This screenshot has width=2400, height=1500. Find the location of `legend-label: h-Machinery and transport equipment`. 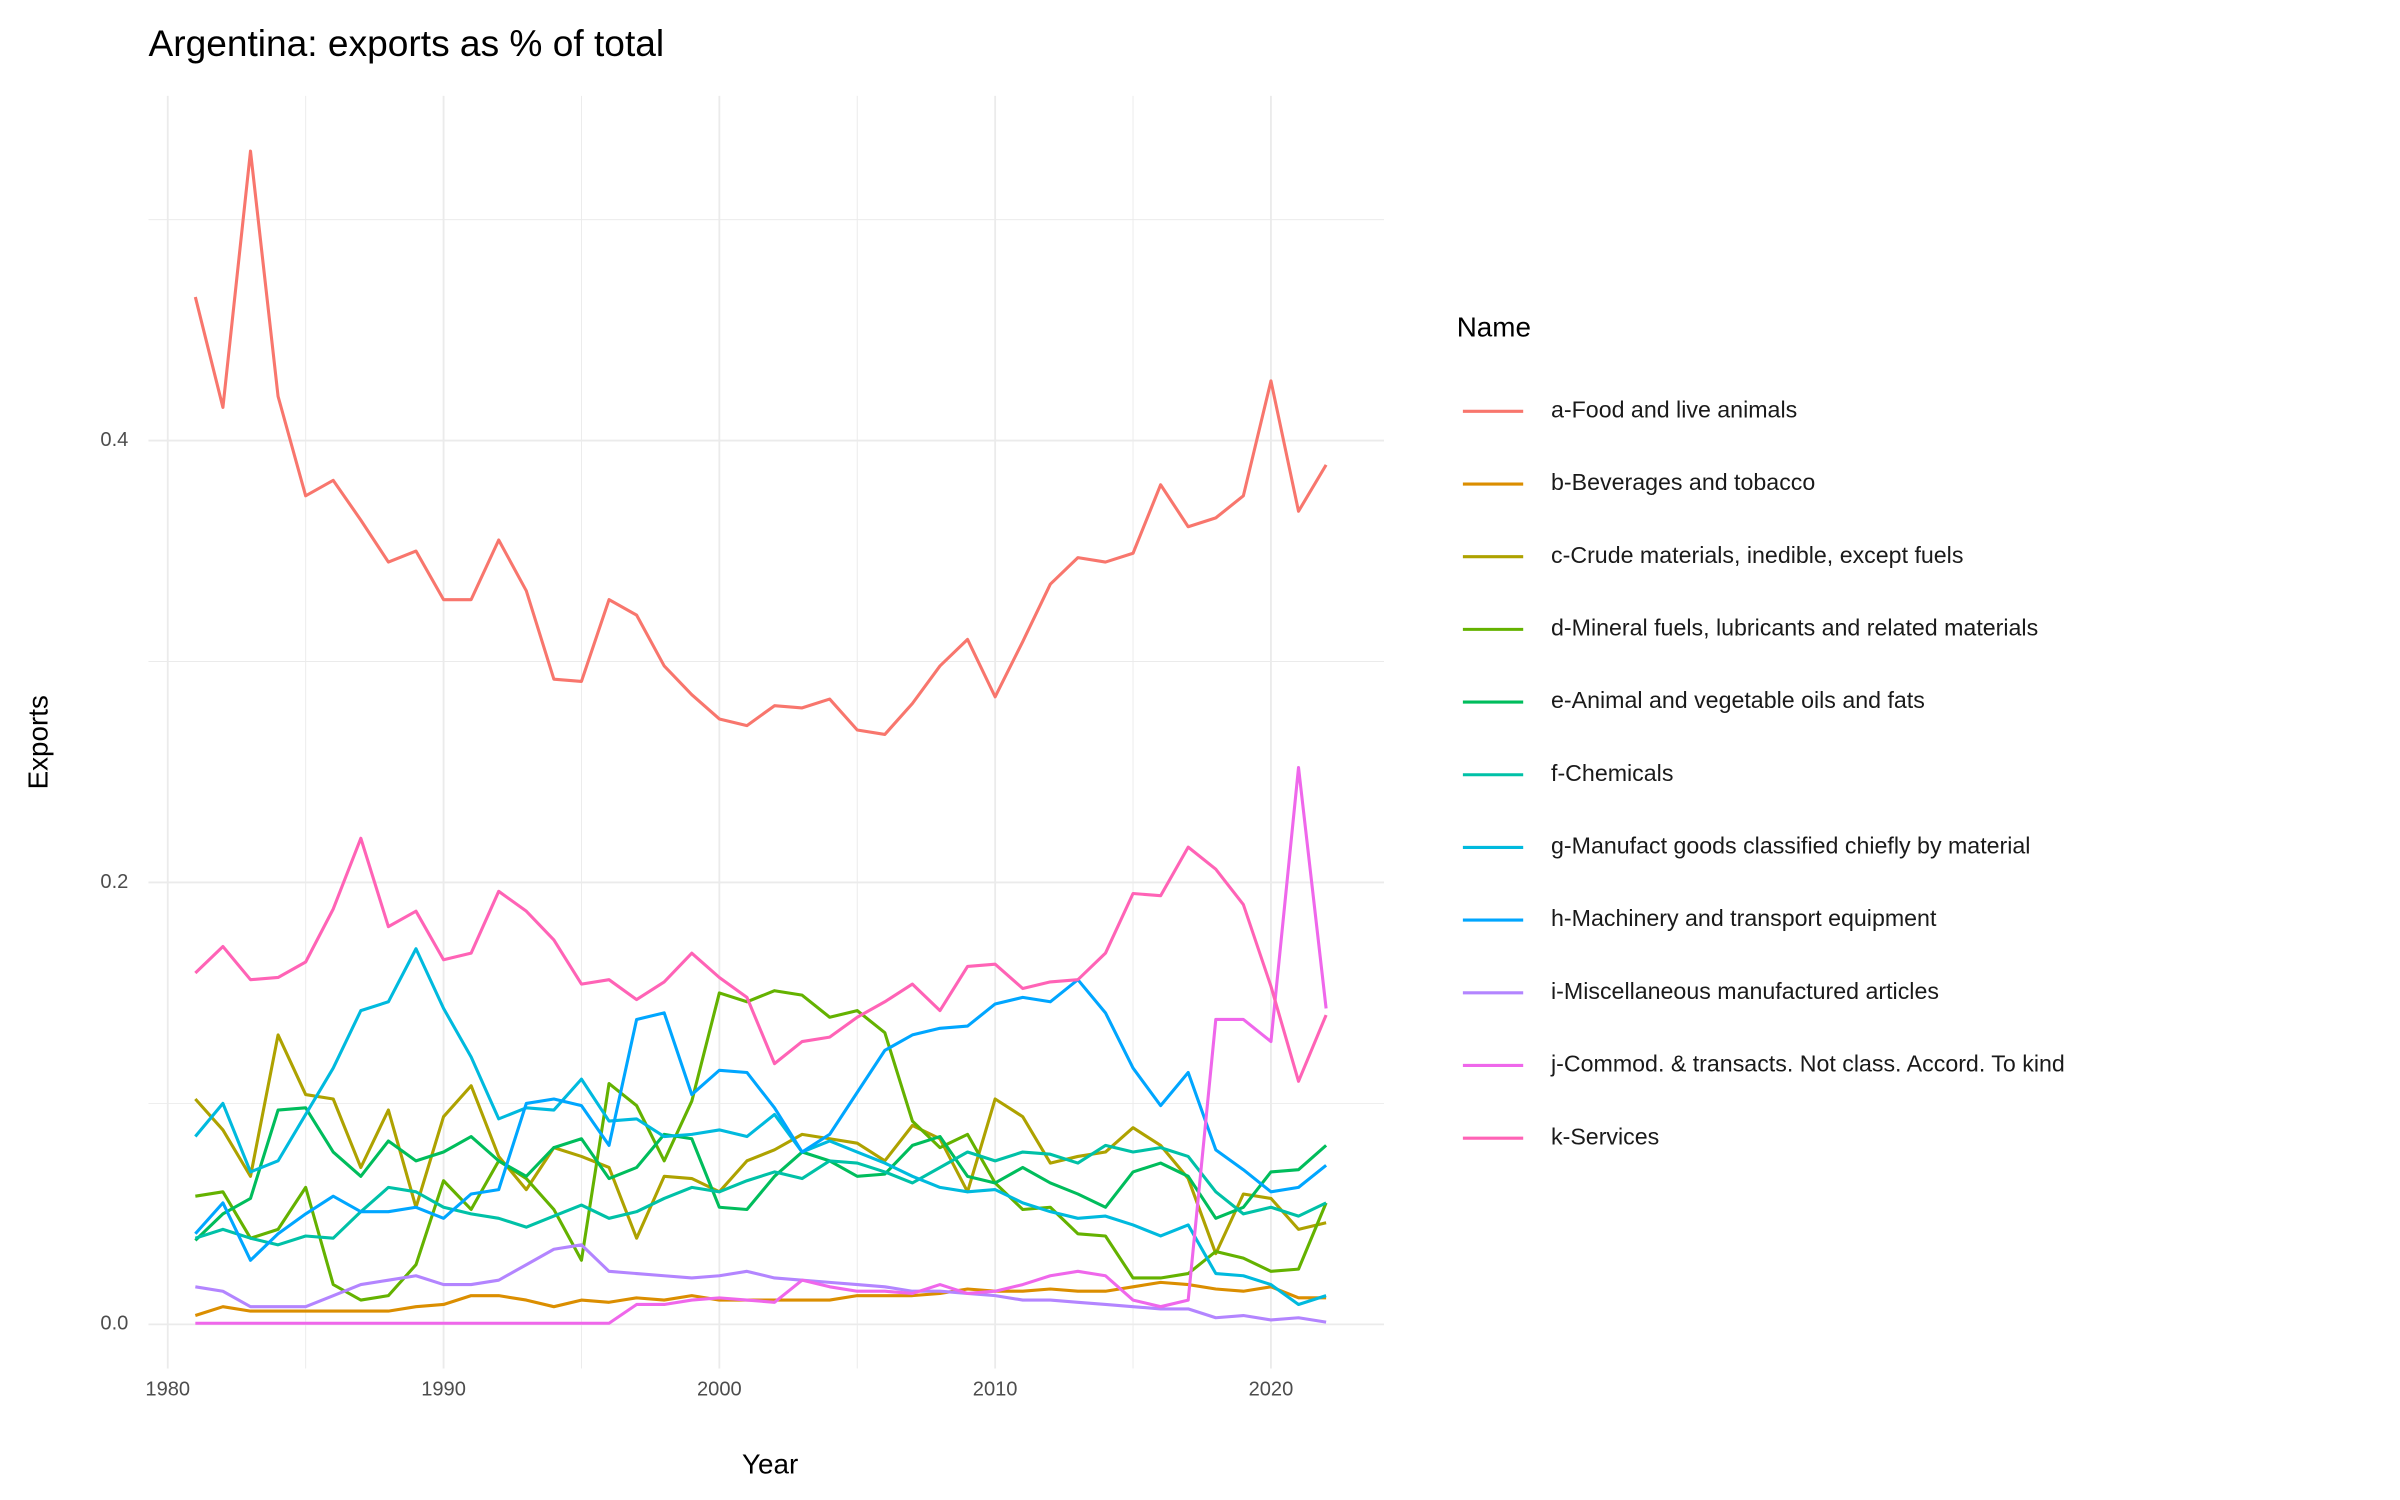

legend-label: h-Machinery and transport equipment is located at coordinates (1744, 918).